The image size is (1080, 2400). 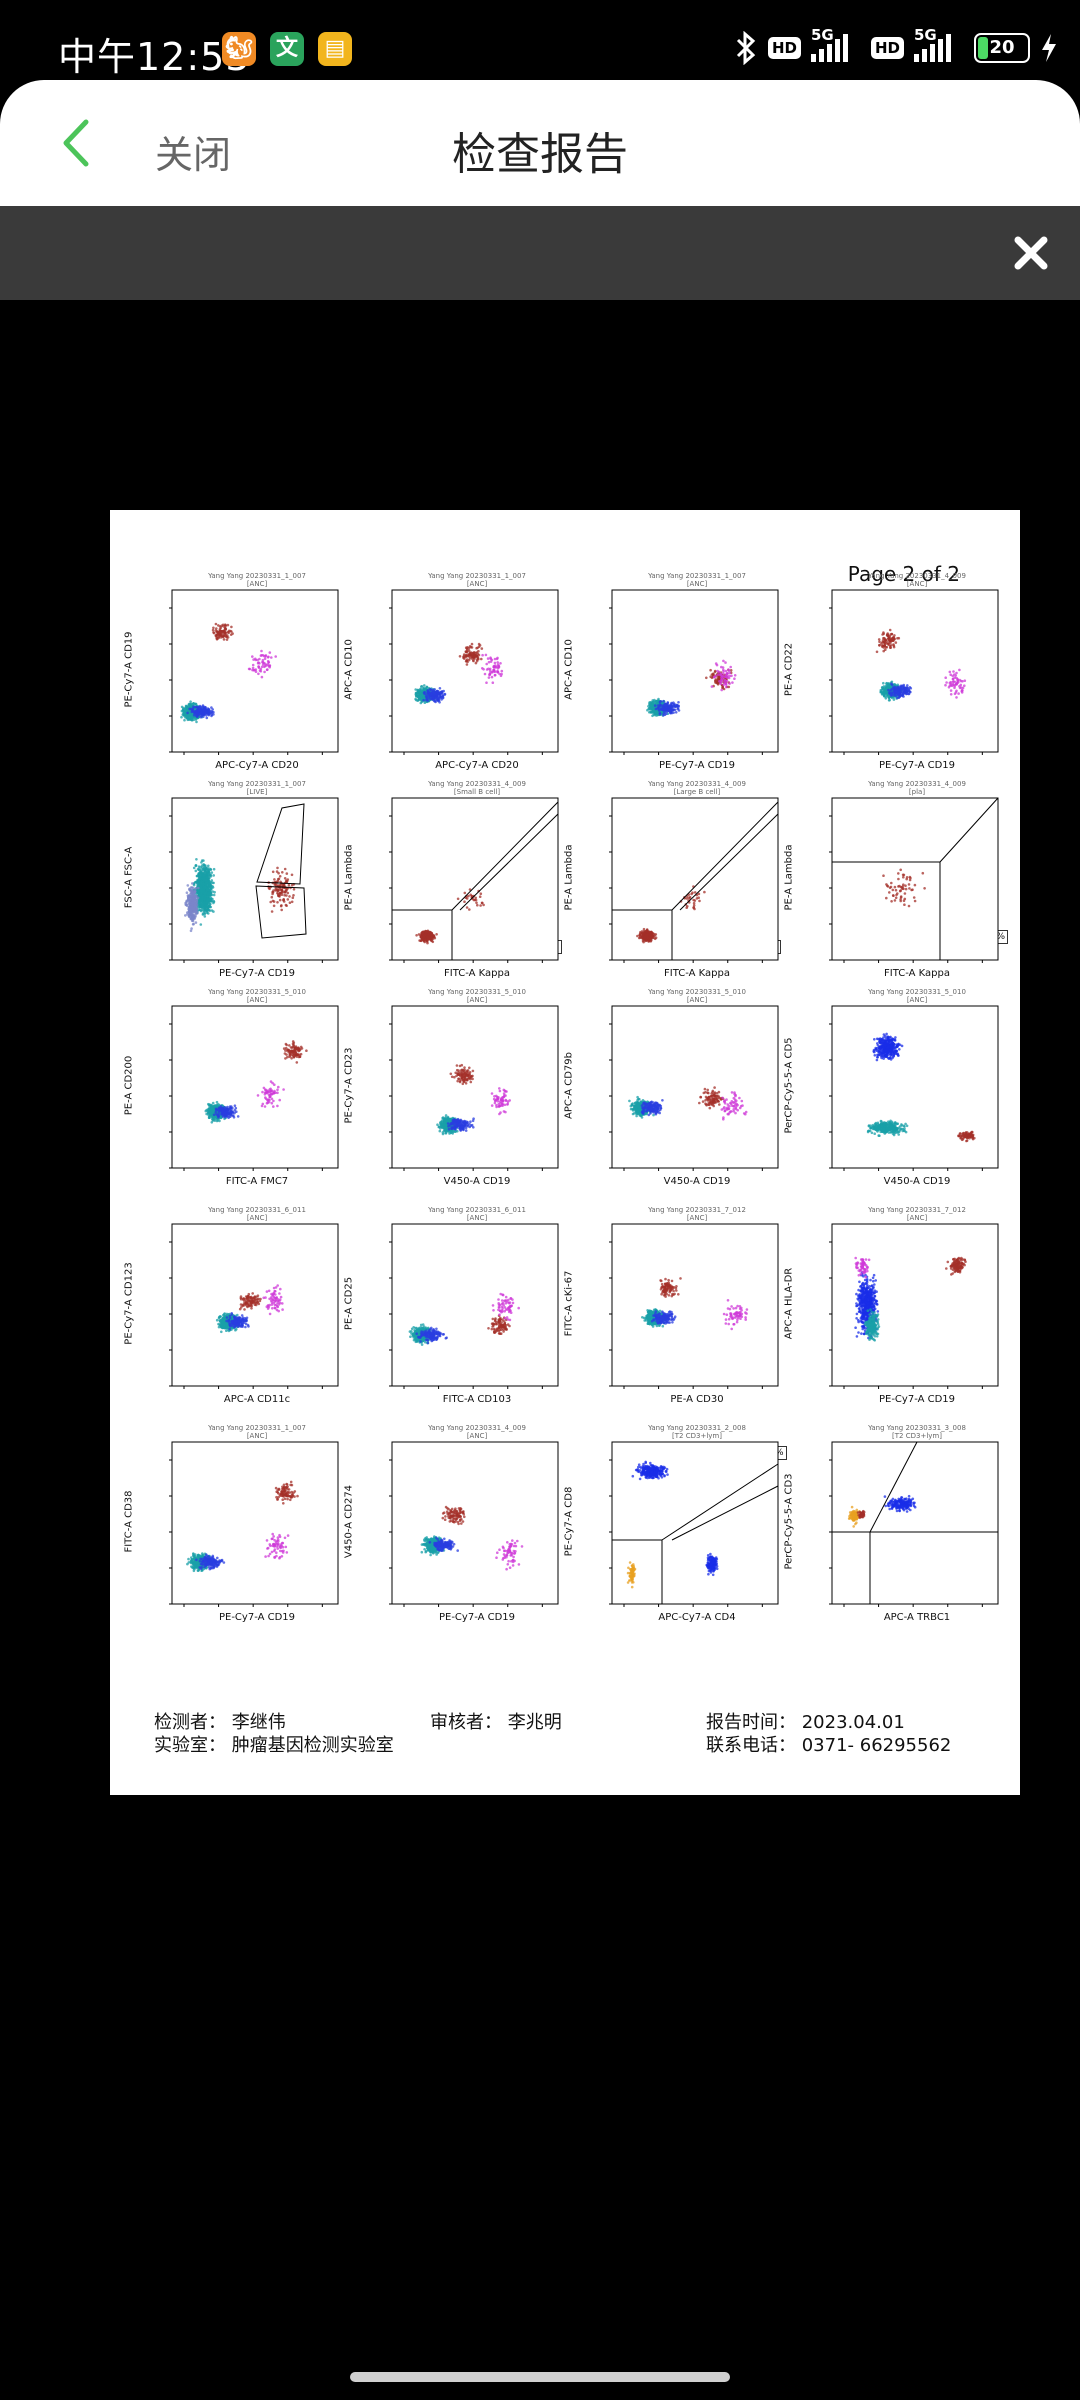 What do you see at coordinates (349, 1085) in the screenshot?
I see `y-axis-label: PE-Cy7-A CD23` at bounding box center [349, 1085].